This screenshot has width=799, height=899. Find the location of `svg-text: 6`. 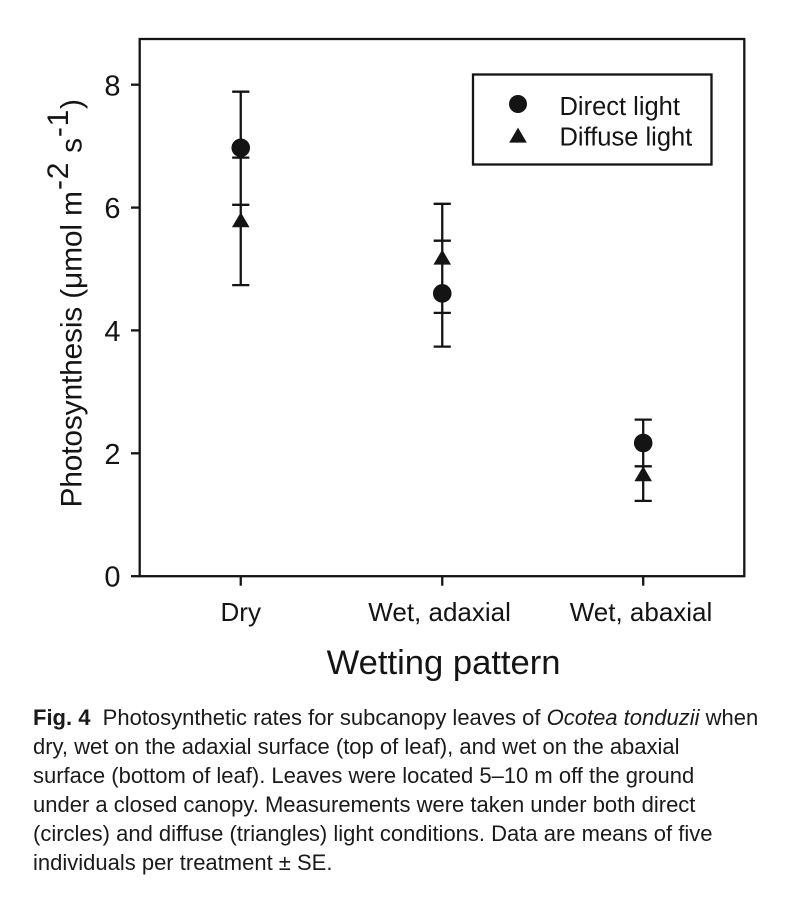

svg-text: 6 is located at coordinates (112, 209).